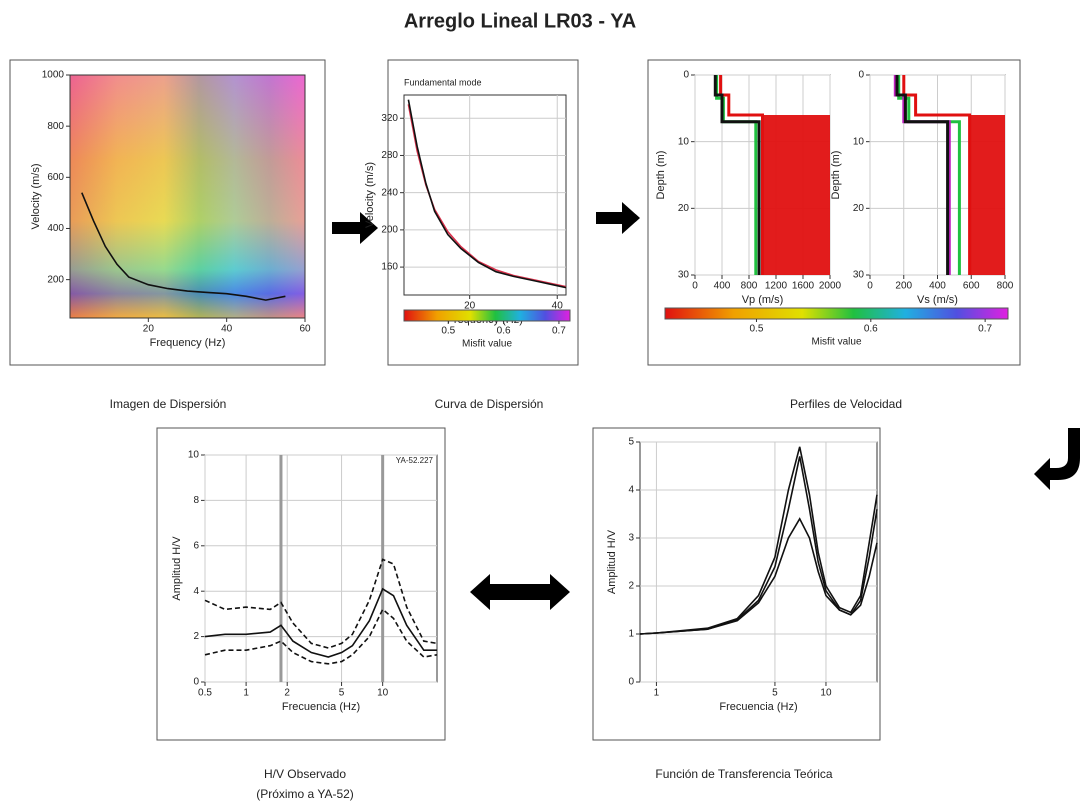  What do you see at coordinates (55, 177) in the screenshot?
I see `y-tick-label: 600` at bounding box center [55, 177].